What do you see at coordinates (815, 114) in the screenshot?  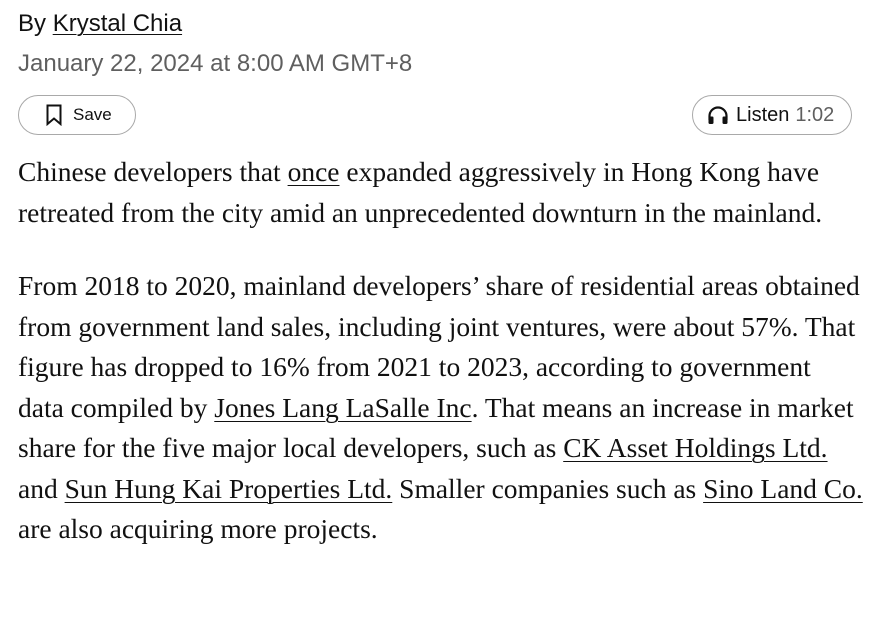 I see `listen-duration: 1:02` at bounding box center [815, 114].